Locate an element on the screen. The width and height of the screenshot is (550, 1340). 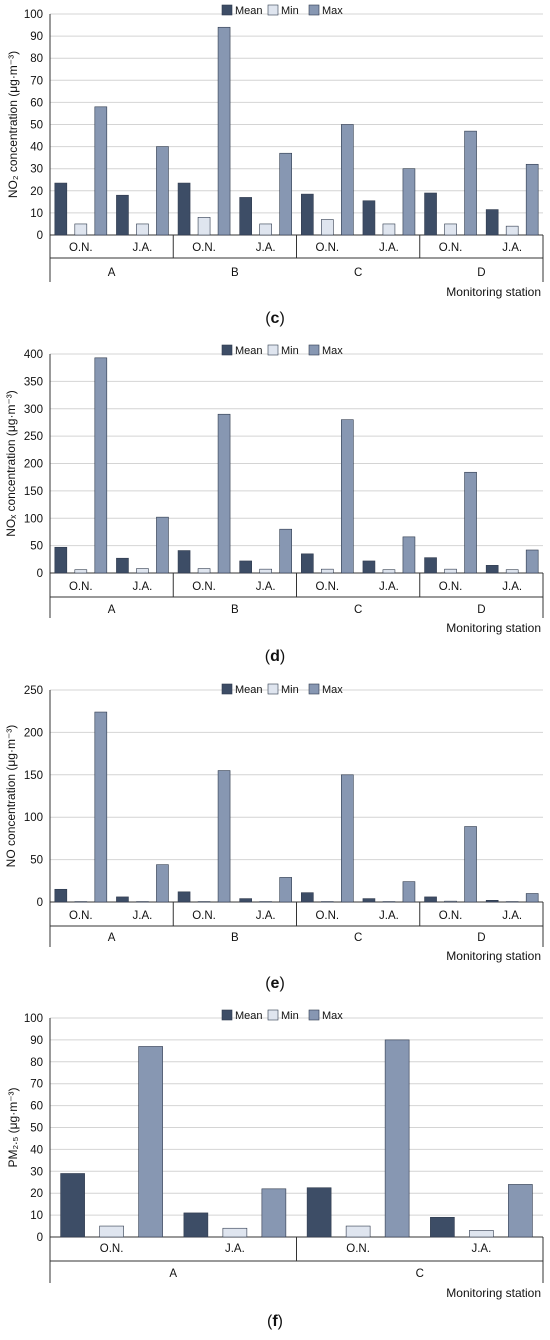
group-label: D is located at coordinates (481, 273).